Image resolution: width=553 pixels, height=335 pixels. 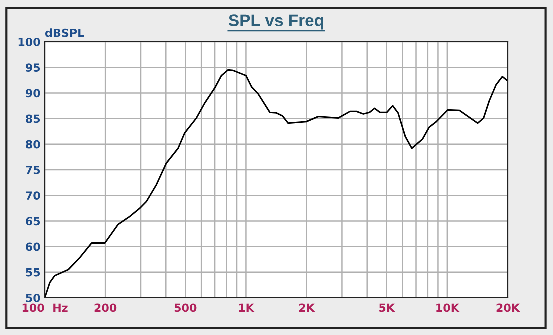 What do you see at coordinates (33, 93) in the screenshot?
I see `y-tick-label: 90` at bounding box center [33, 93].